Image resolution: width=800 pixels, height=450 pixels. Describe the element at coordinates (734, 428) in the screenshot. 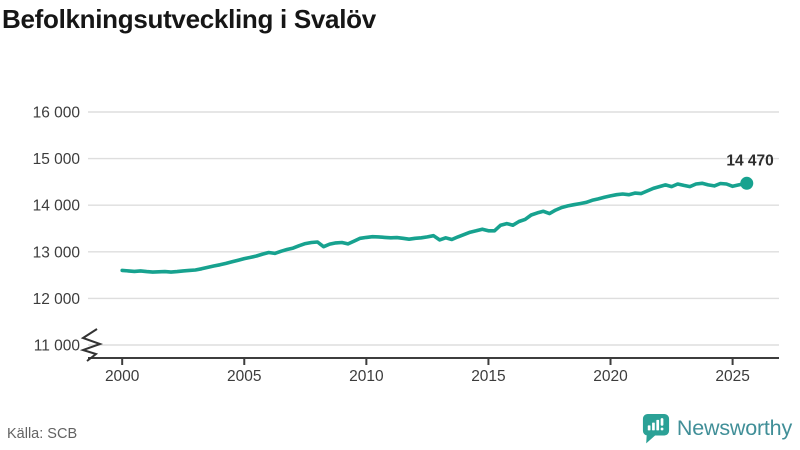

I see `brand-name: Newsworthy` at that location.